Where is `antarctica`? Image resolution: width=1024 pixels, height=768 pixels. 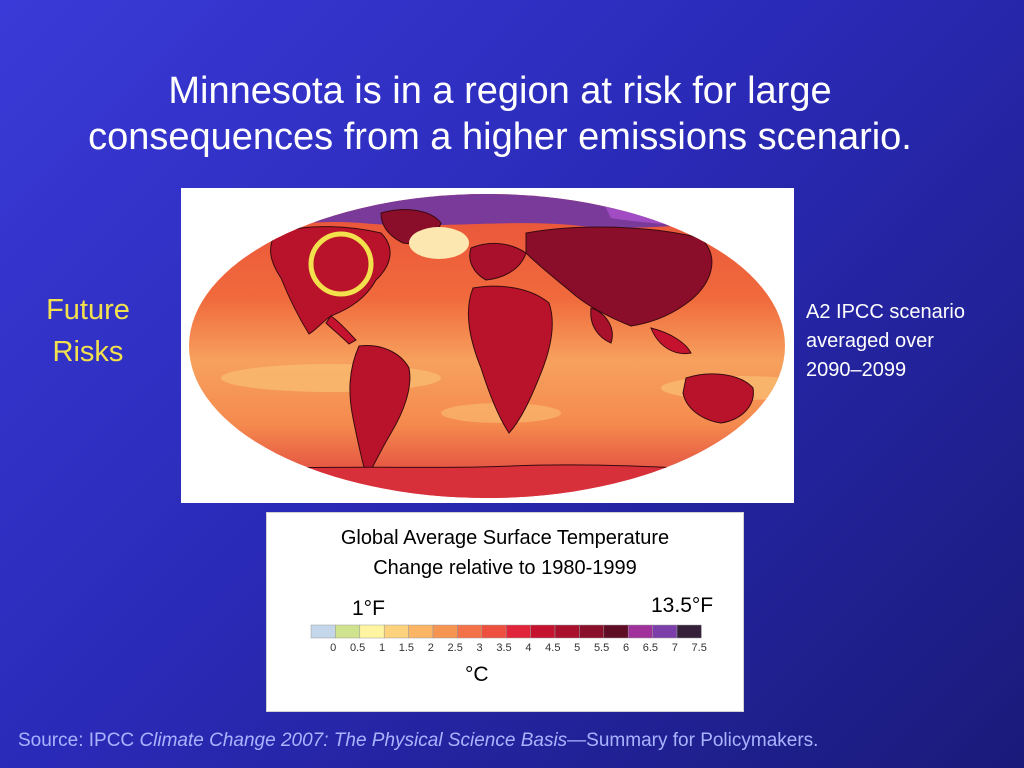 antarctica is located at coordinates (487, 481).